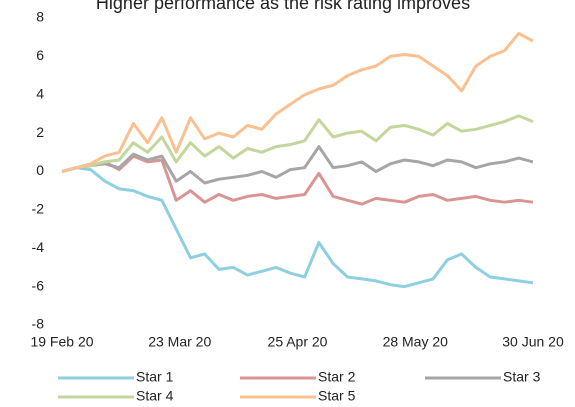 This screenshot has height=407, width=575. I want to click on legend-label: Star 3, so click(522, 377).